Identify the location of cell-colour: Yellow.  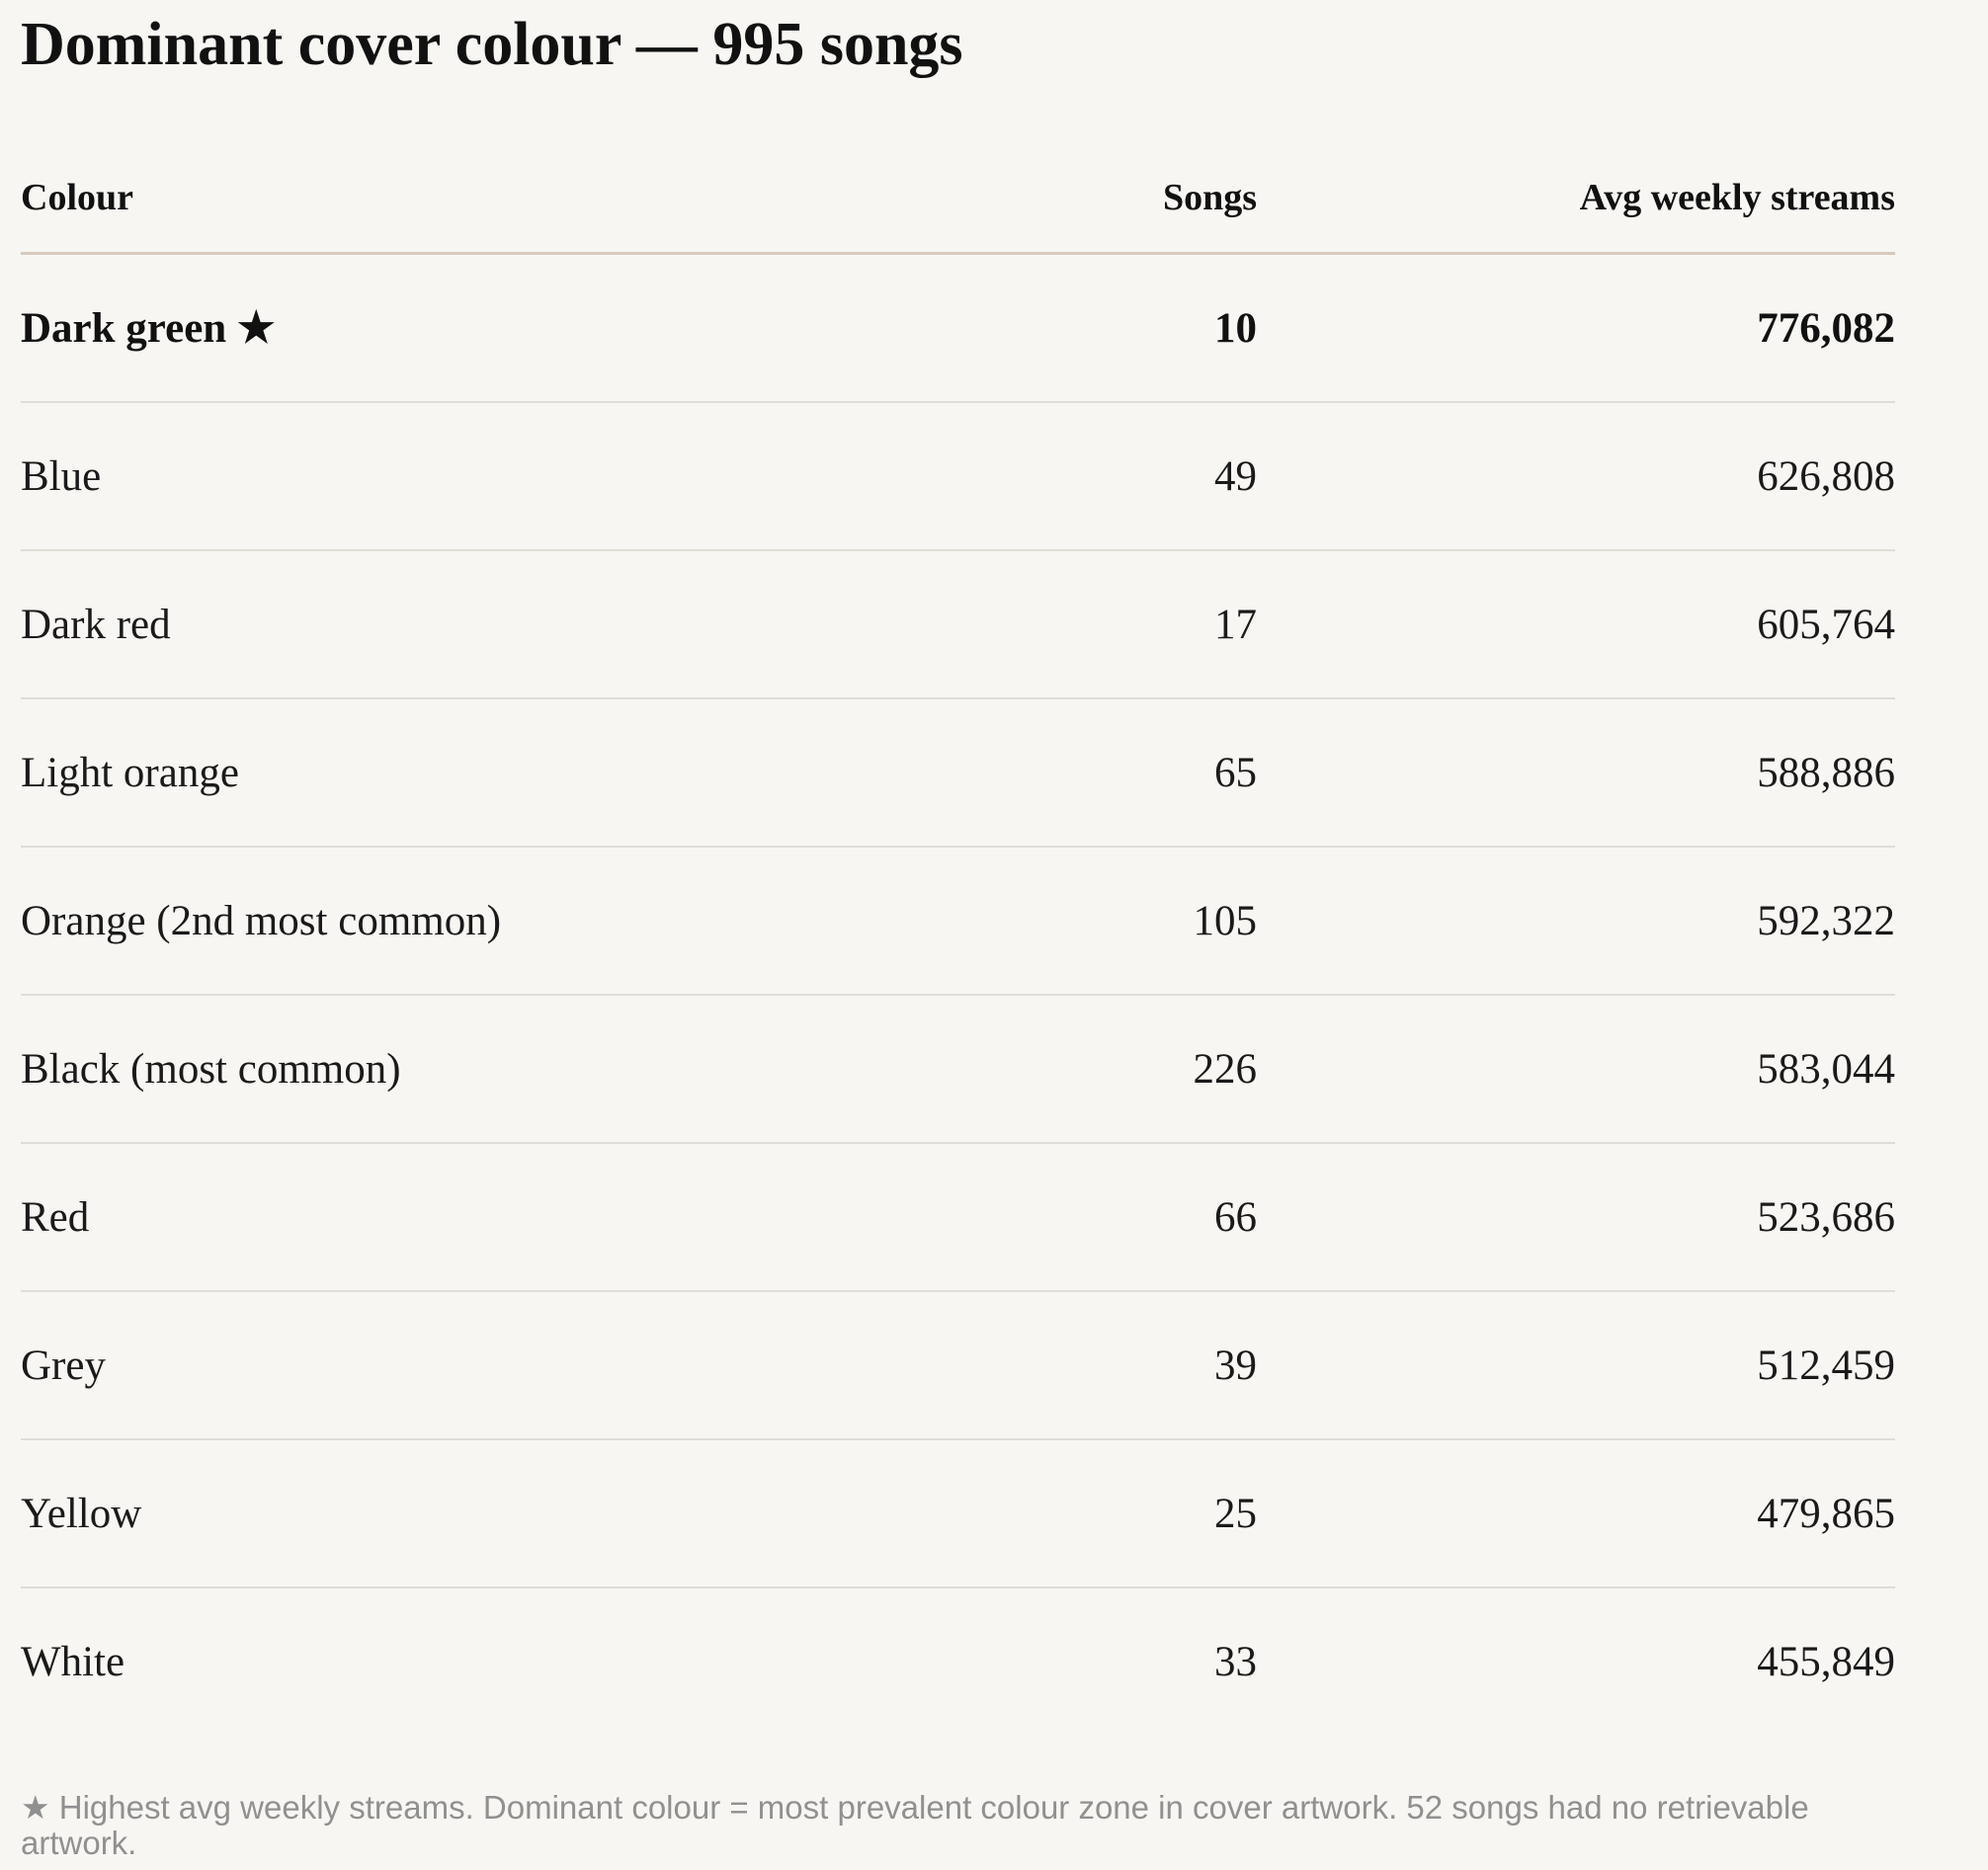
(515, 1513).